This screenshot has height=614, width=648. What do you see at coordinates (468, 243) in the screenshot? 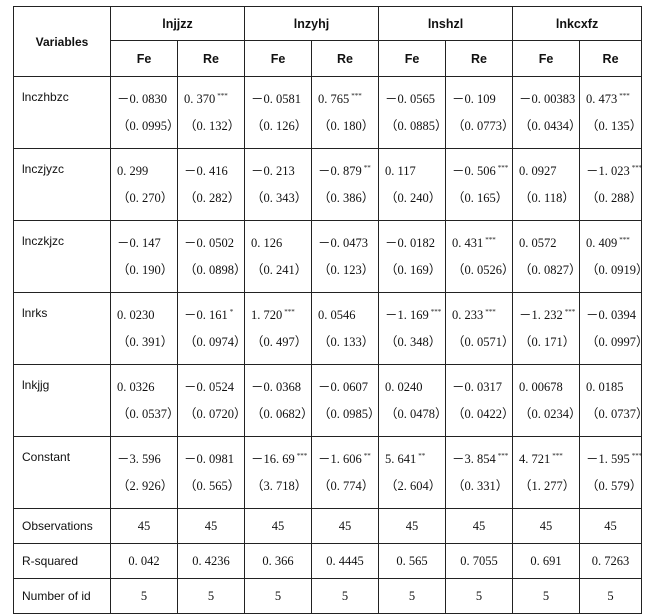
I see `coefficient-value: 0. 431` at bounding box center [468, 243].